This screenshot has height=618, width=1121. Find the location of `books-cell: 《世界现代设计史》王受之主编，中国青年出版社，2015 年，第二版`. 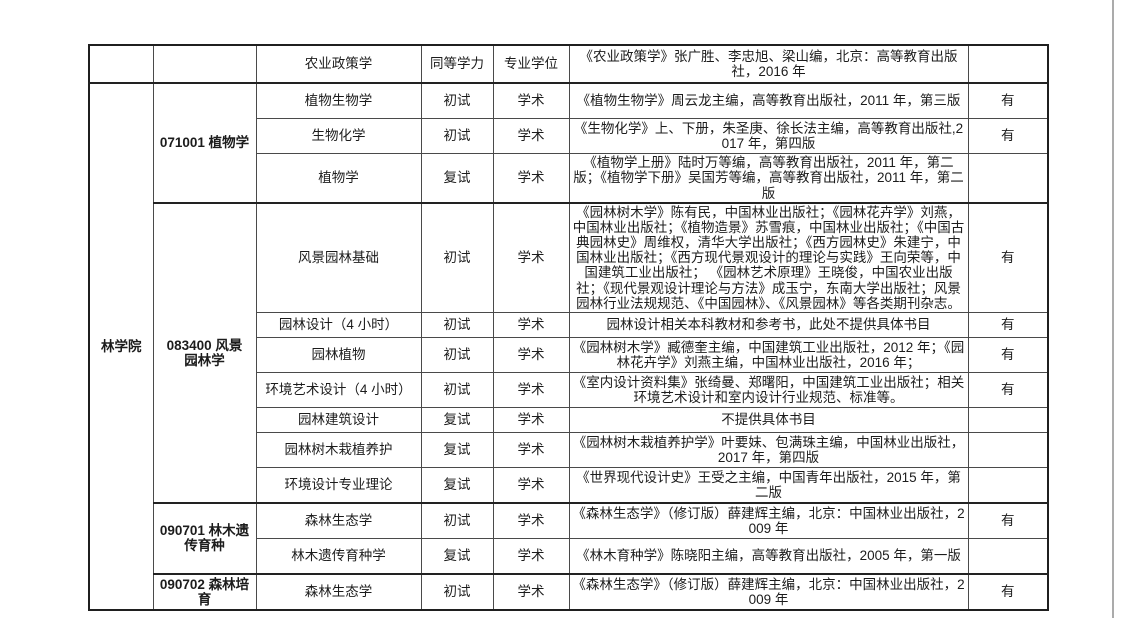

books-cell: 《世界现代设计史》王受之主编，中国青年出版社，2015 年，第二版 is located at coordinates (768, 485).